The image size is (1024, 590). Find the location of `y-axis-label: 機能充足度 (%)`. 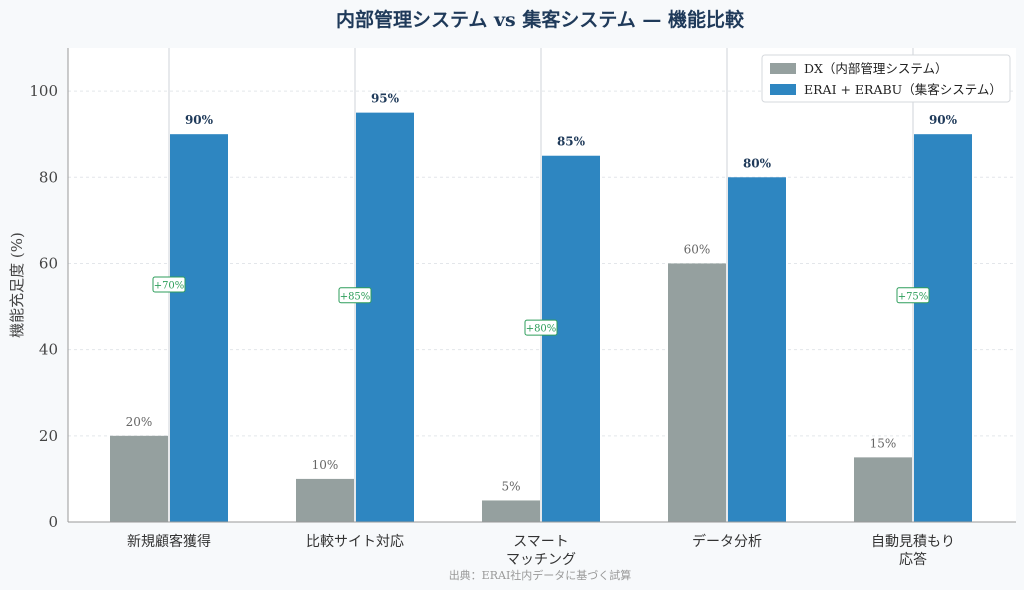

y-axis-label: 機能充足度 (%) is located at coordinates (17, 285).